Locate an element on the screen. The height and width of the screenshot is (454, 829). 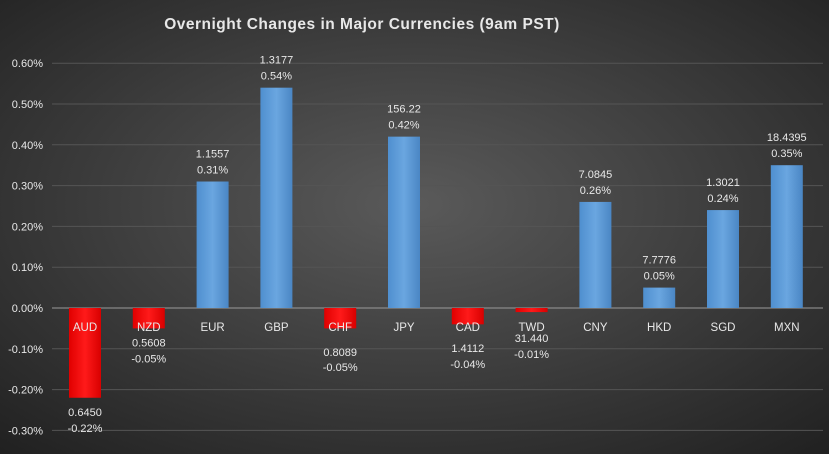
value-label: -0.22% is located at coordinates (85, 429).